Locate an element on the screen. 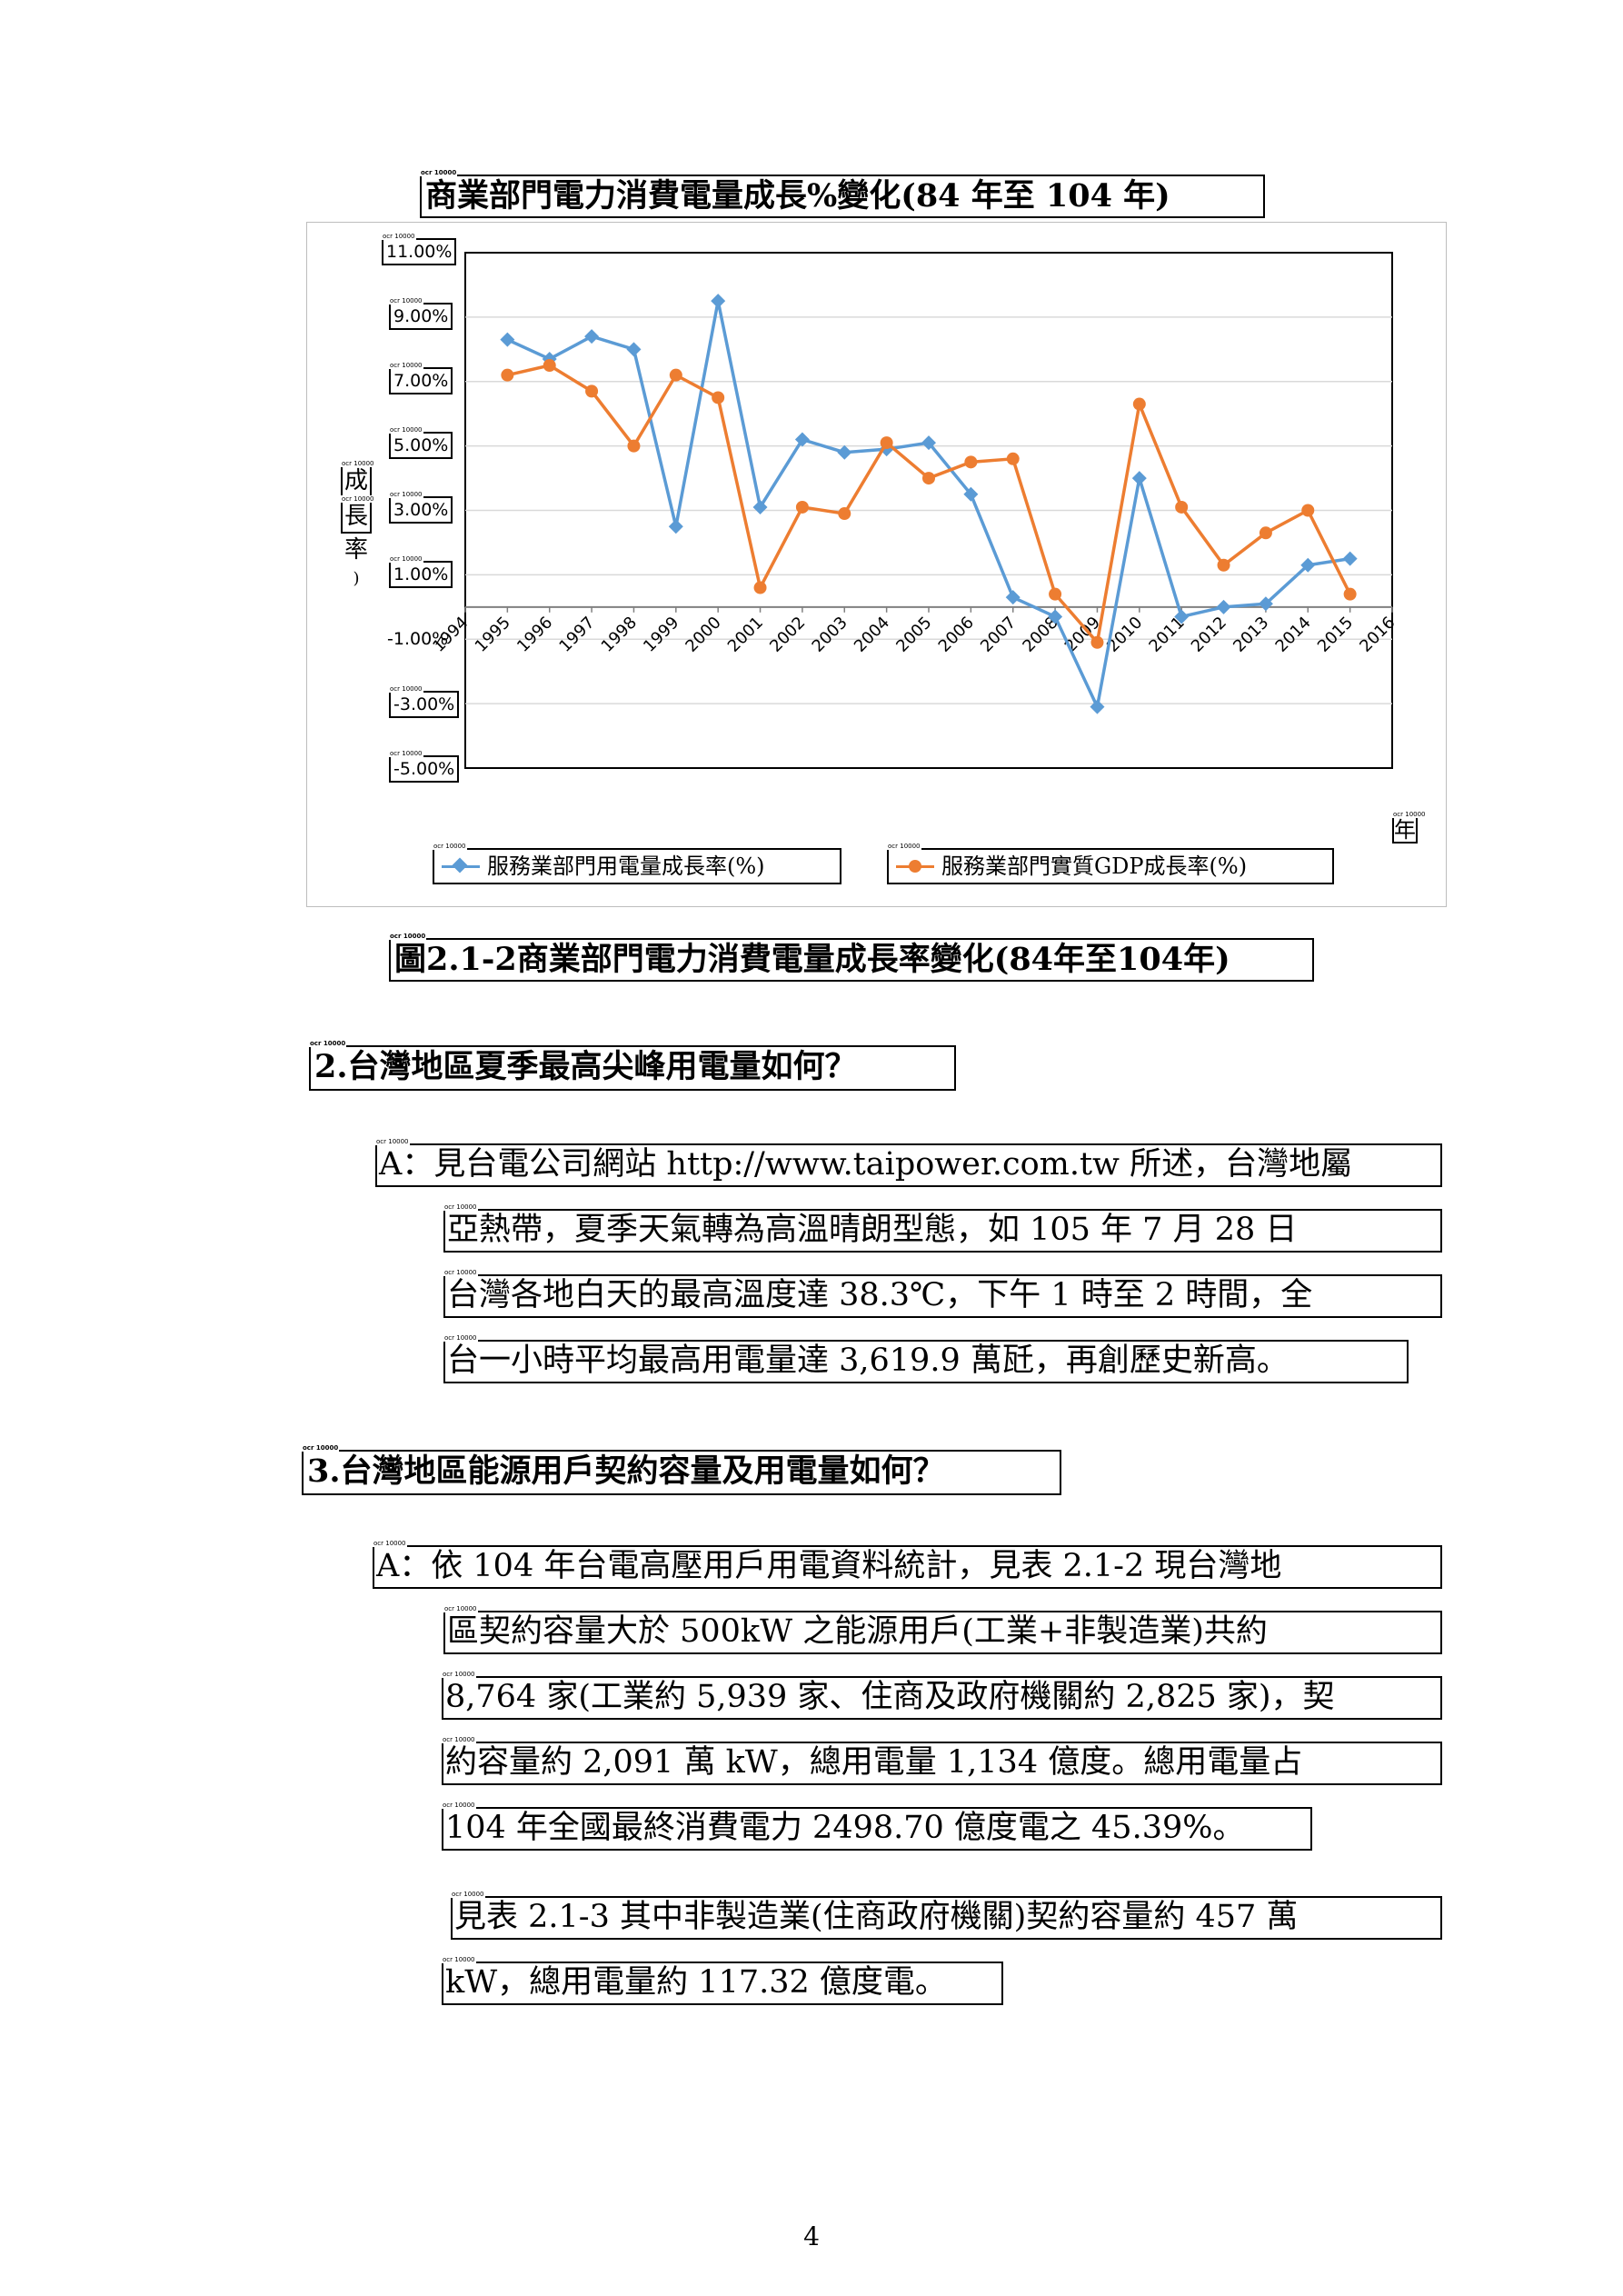 The width and height of the screenshot is (1623, 2296). answer-3-line: ocr 10000 區契約容量大於 500kW 之能源用戶(工業+非製造業)共約 is located at coordinates (943, 1629).